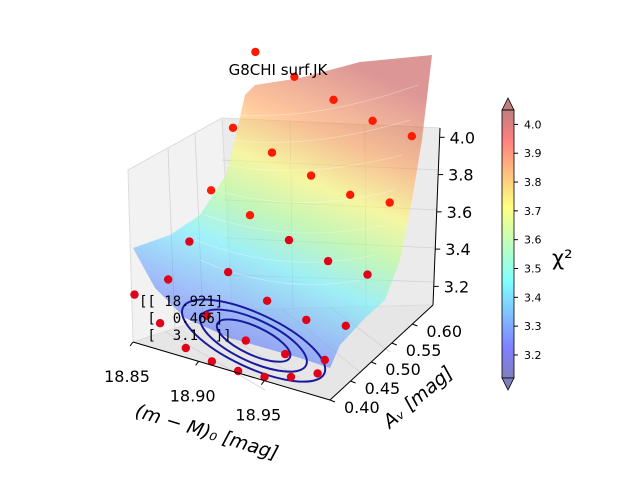  I want to click on colorbar-top-cap, so click(508, 104).